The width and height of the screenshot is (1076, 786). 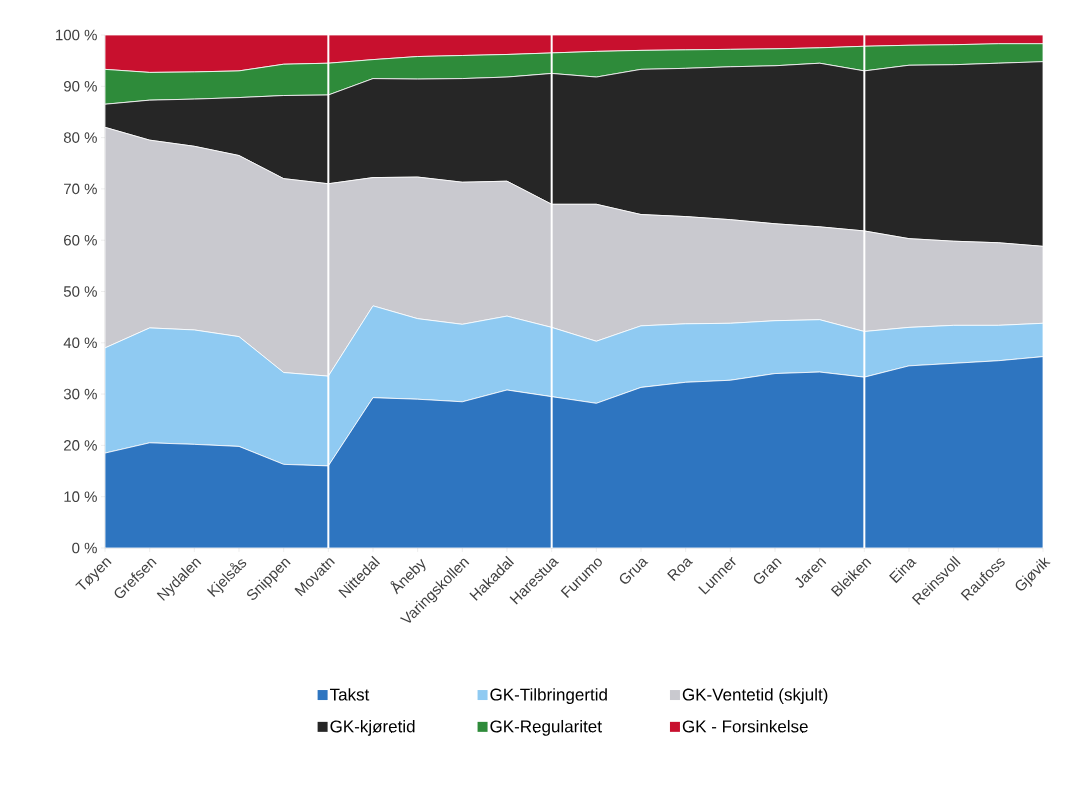 I want to click on legend-label: GK-Regularitet, so click(x=546, y=727).